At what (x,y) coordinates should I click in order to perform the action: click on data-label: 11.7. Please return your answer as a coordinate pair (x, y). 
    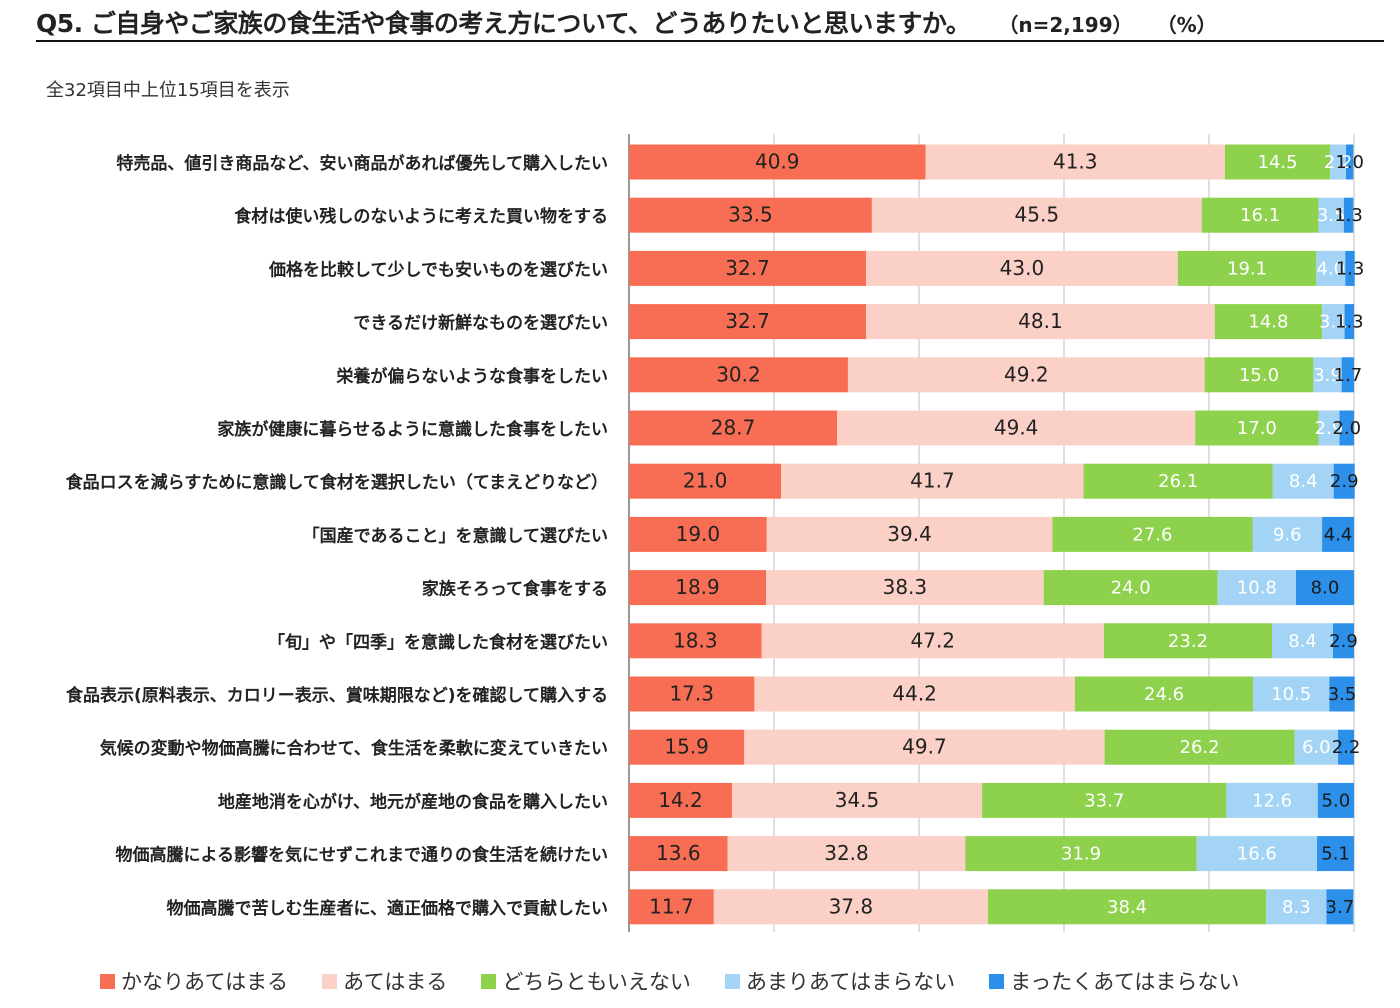
    Looking at the image, I should click on (671, 906).